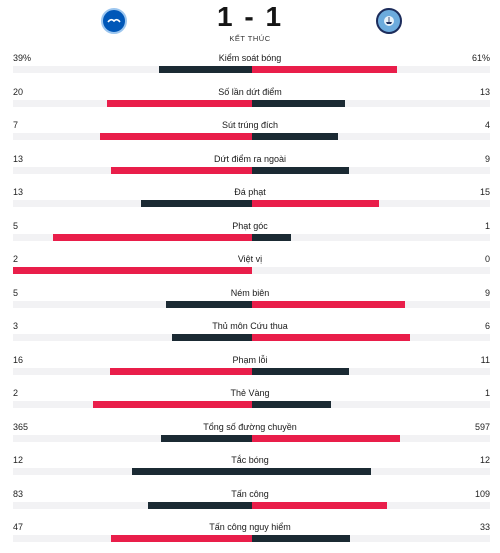 The width and height of the screenshot is (500, 553). I want to click on man-city-crest-icon, so click(389, 21).